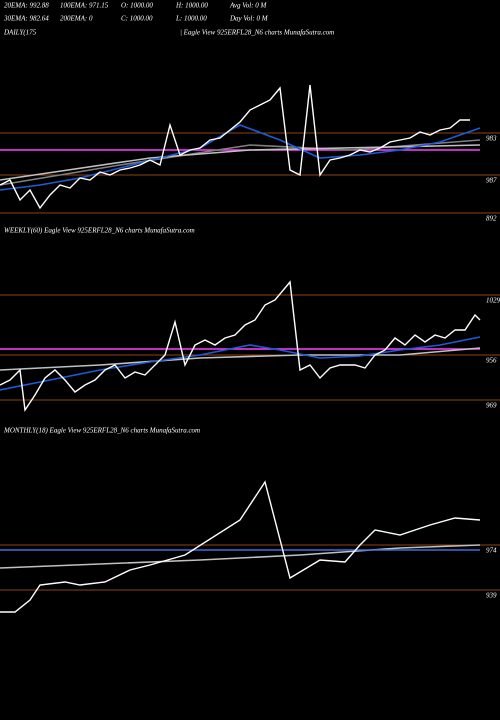 The height and width of the screenshot is (720, 500). What do you see at coordinates (491, 551) in the screenshot?
I see `y-tick-label: 974` at bounding box center [491, 551].